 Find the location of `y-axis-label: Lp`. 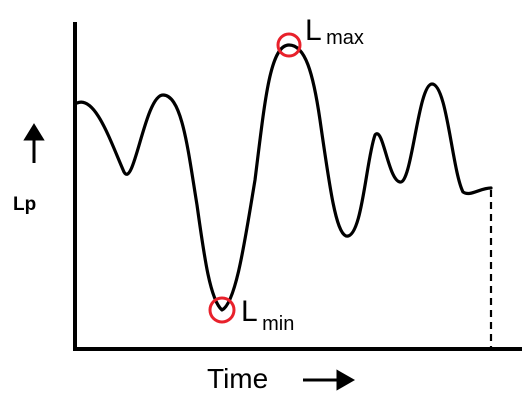

y-axis-label: Lp is located at coordinates (24, 204).